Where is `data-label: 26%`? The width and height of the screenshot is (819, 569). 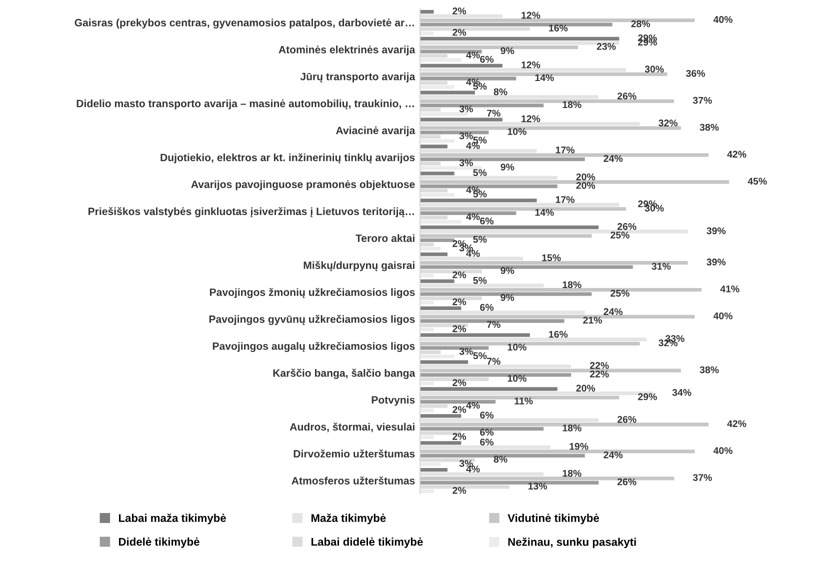
data-label: 26% is located at coordinates (626, 226).